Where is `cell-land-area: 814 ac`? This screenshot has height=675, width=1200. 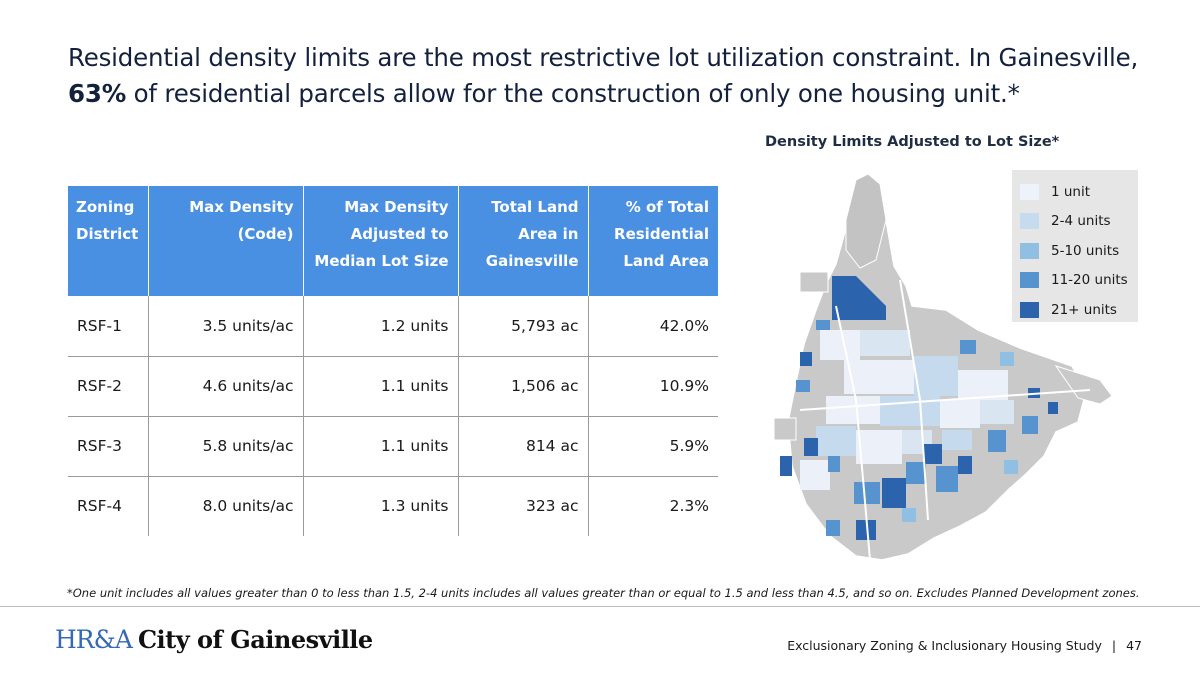
cell-land-area: 814 ac is located at coordinates (523, 446).